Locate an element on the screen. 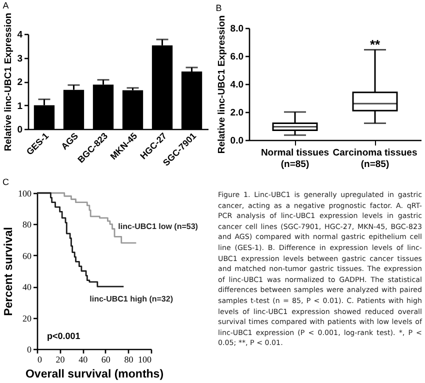 The image size is (425, 383). y-tick-label: 40 is located at coordinates (27, 287).